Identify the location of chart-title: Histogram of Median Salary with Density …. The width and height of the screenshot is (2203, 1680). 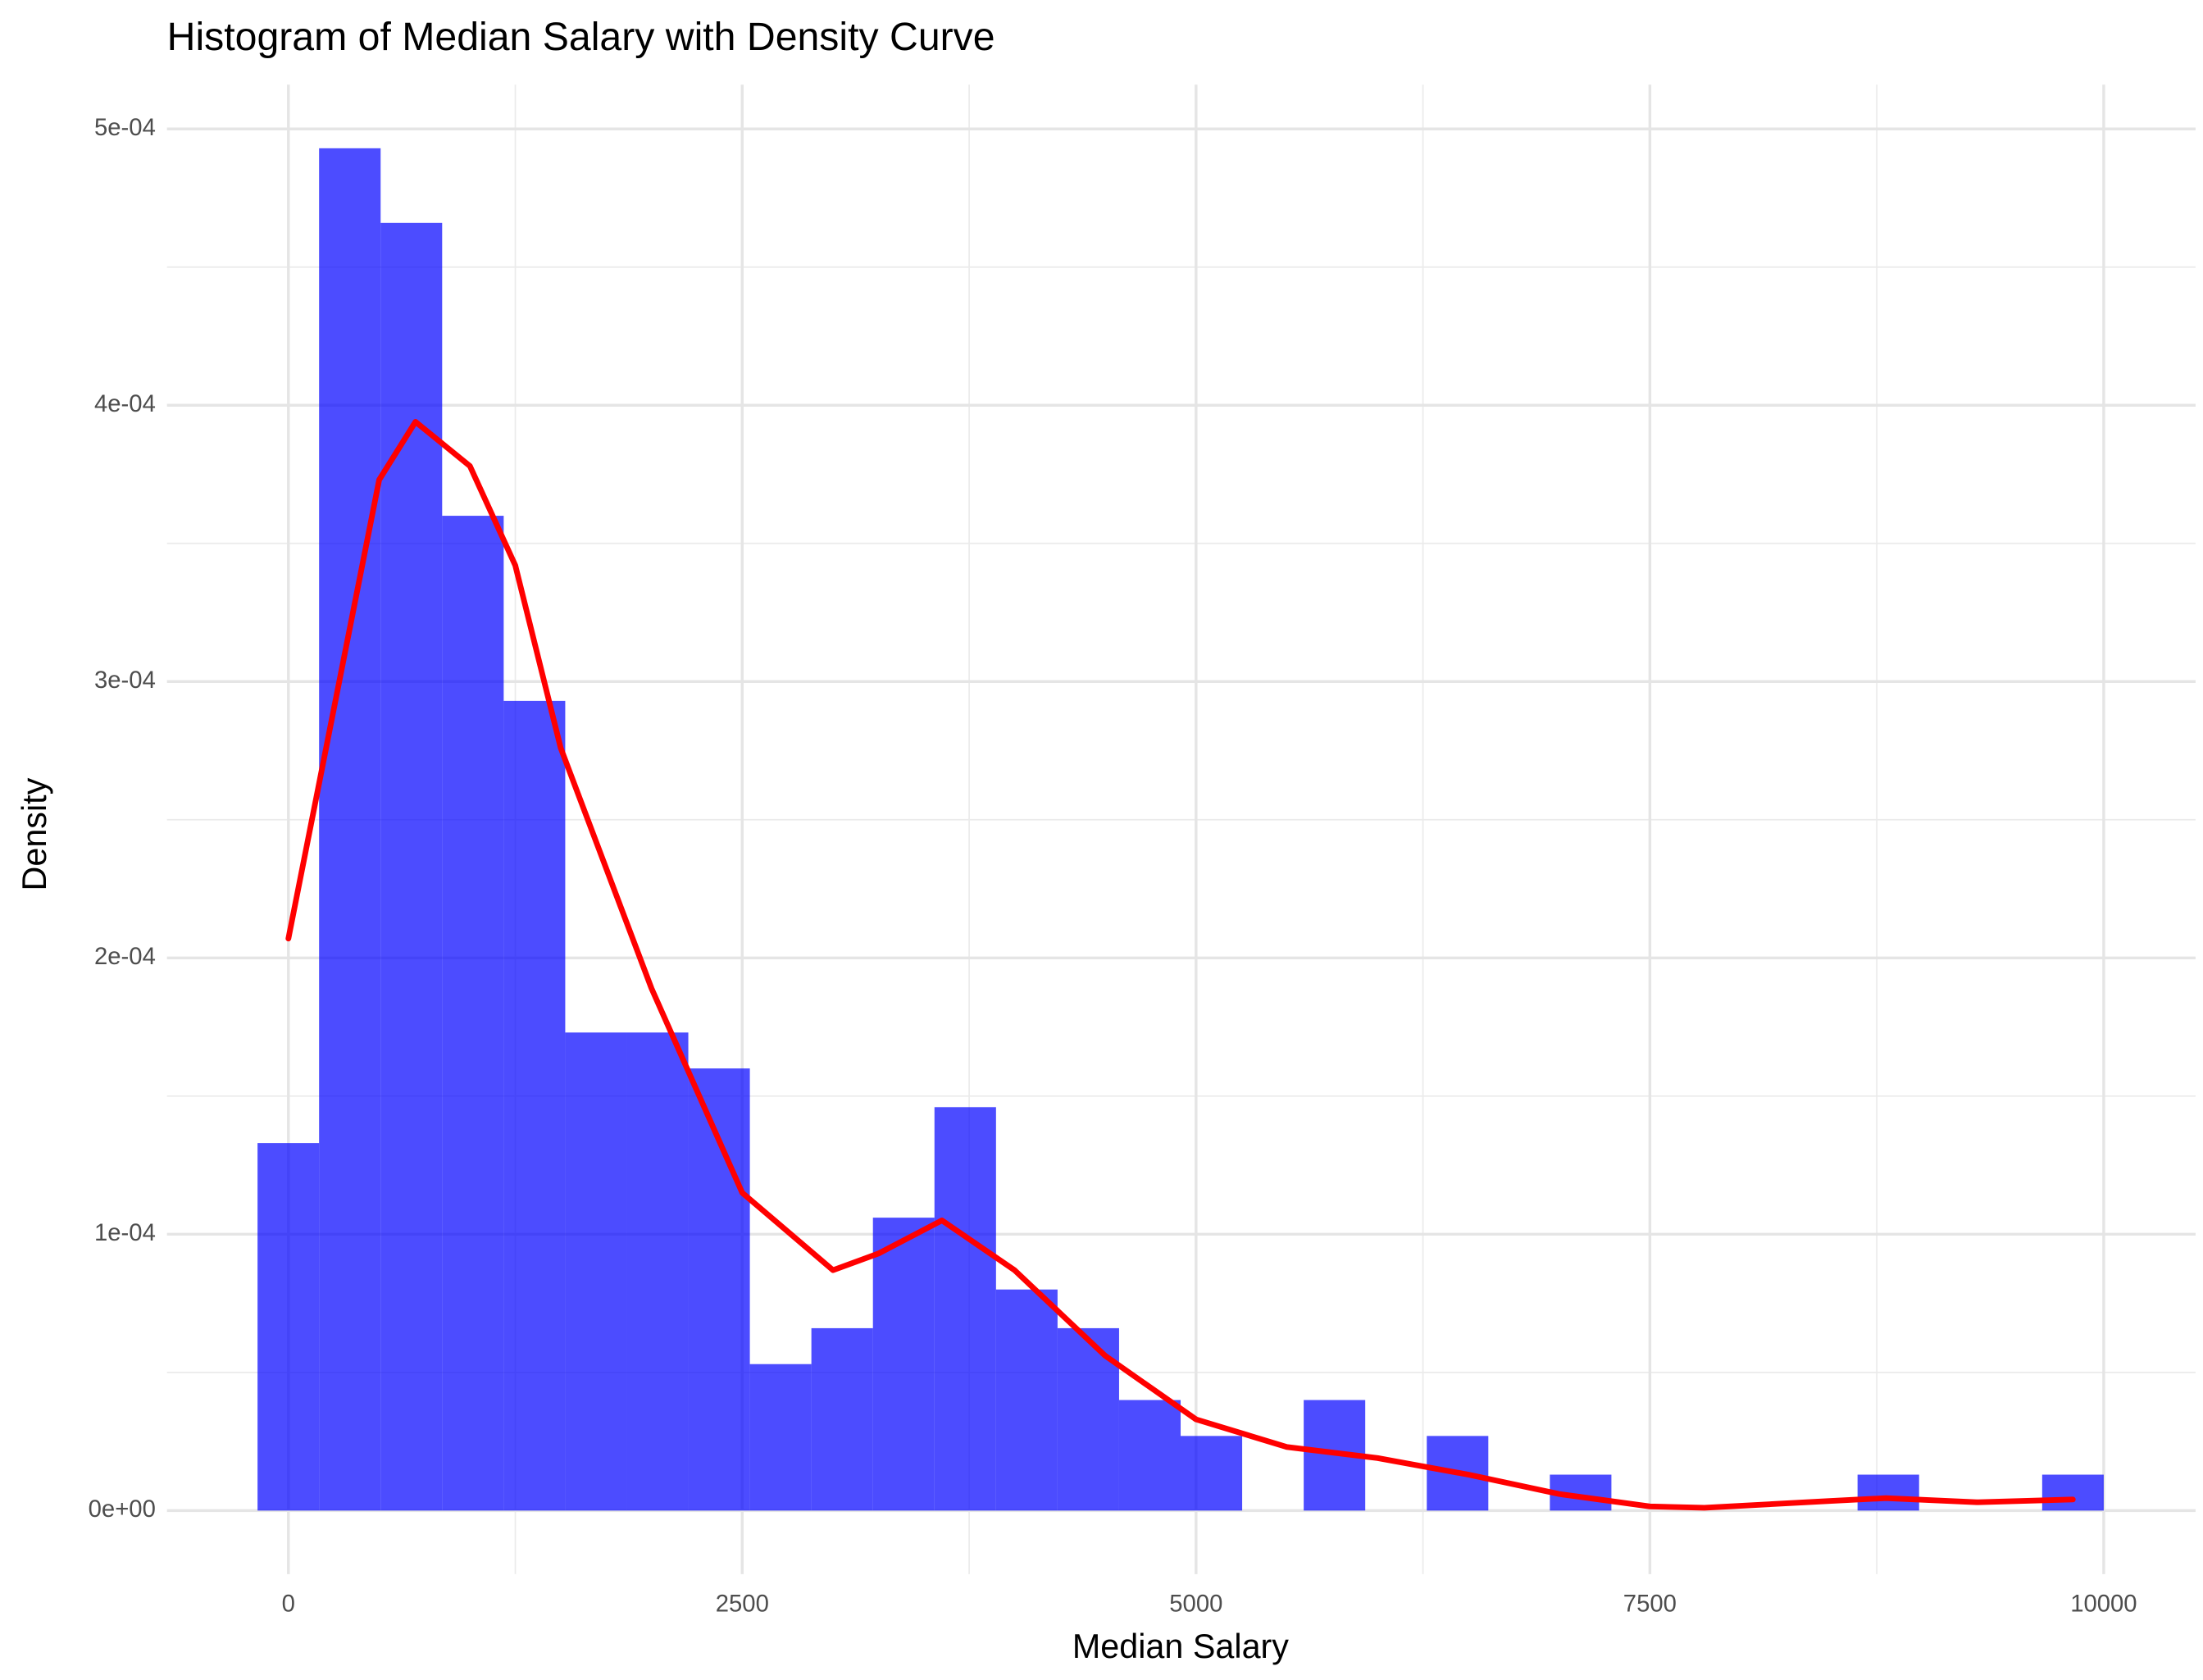
(581, 37).